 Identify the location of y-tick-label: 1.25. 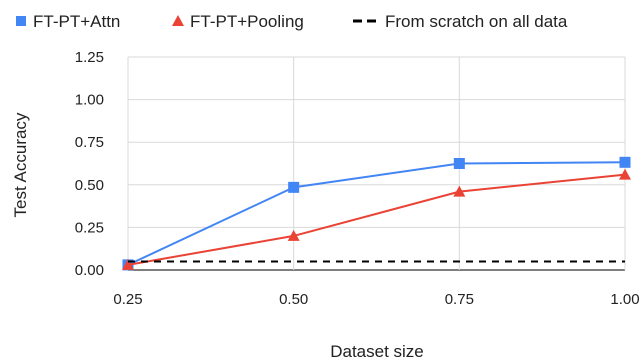
(89, 57).